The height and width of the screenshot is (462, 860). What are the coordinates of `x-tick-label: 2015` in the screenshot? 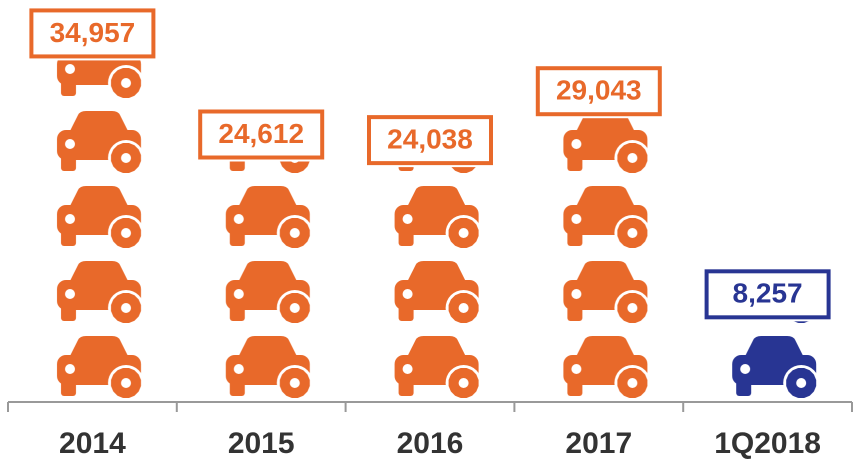 It's located at (261, 443).